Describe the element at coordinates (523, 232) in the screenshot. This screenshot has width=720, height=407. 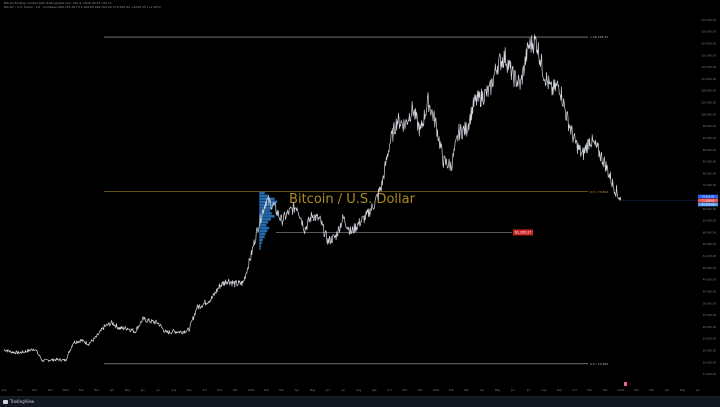
I see `support-label-box` at that location.